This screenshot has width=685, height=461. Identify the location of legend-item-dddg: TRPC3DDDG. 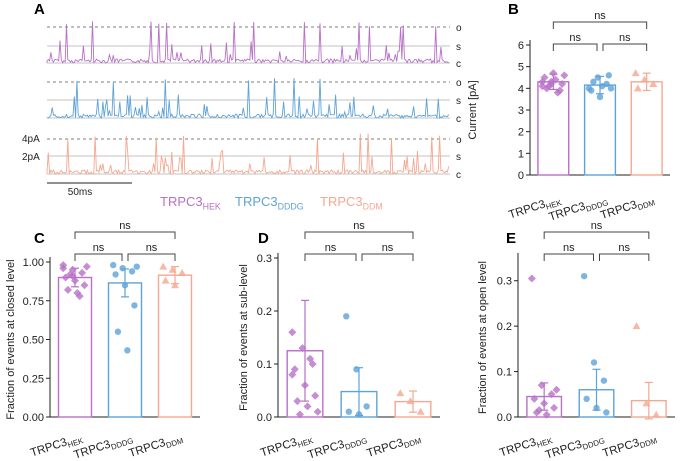
(269, 202).